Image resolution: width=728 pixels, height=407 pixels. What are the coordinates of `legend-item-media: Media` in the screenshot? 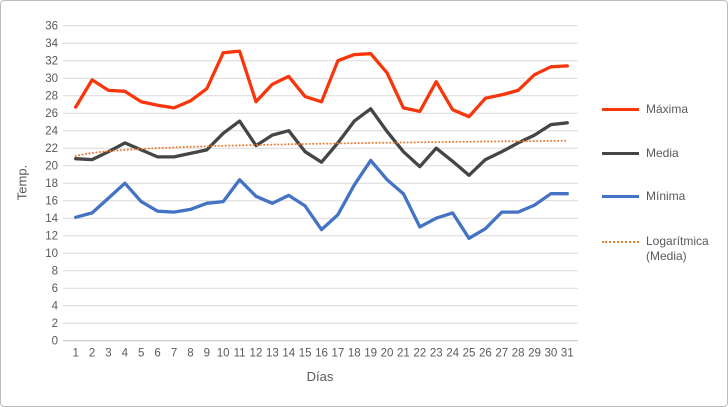 It's located at (664, 153).